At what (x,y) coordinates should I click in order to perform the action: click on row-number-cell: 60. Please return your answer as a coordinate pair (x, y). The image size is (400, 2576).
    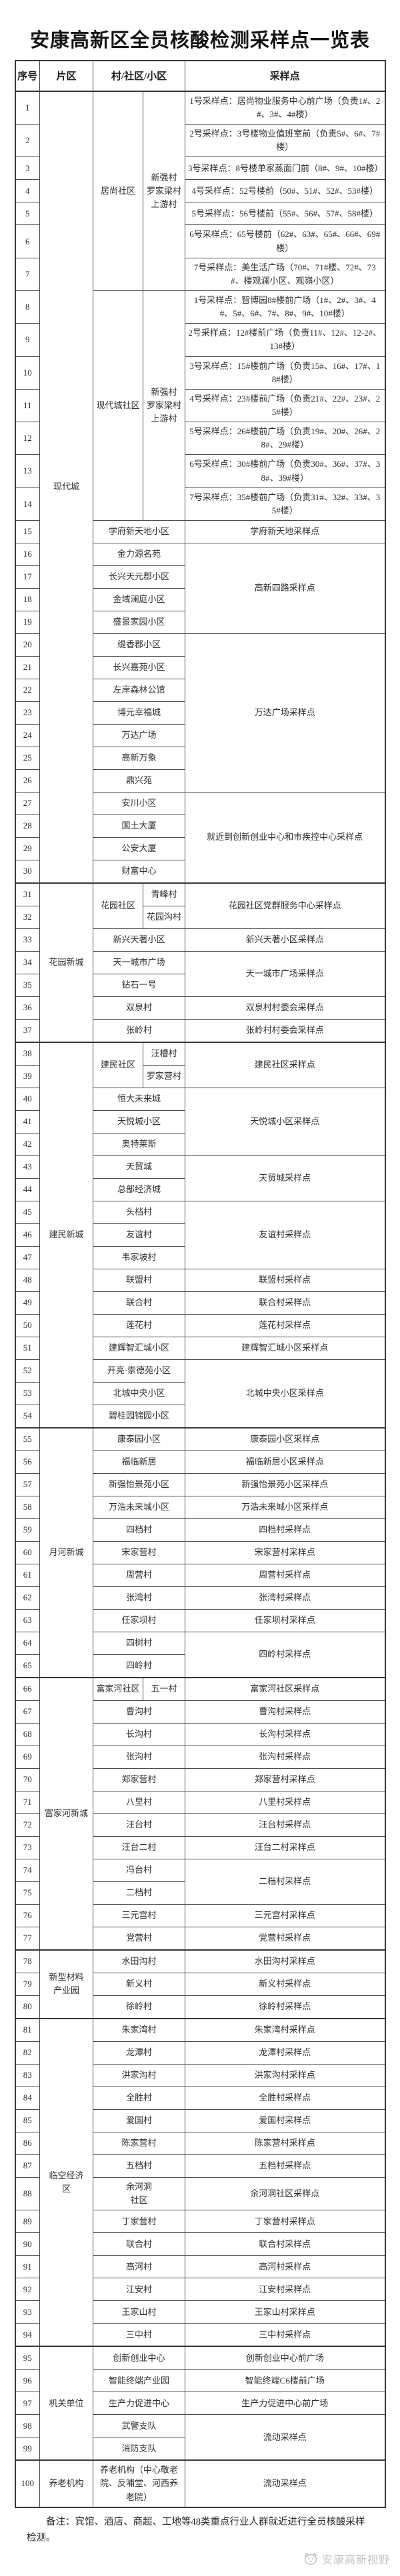
    Looking at the image, I should click on (27, 1552).